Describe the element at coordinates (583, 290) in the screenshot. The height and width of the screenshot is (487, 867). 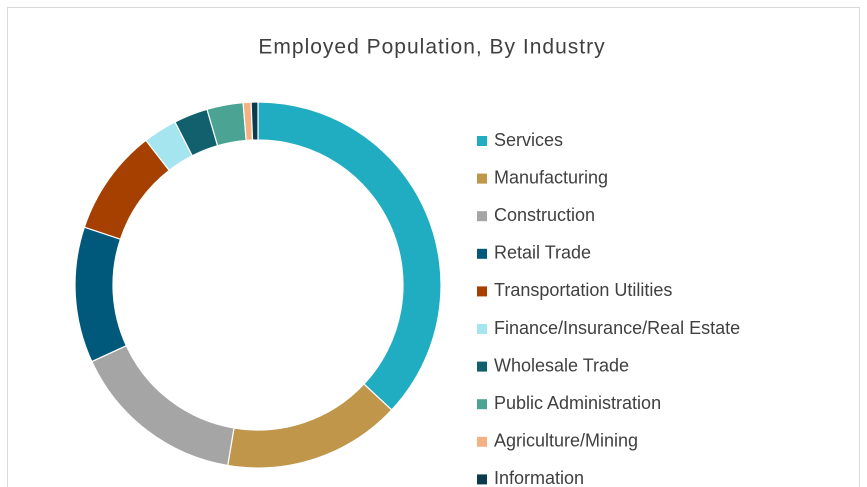
I see `legend-label: Transportation Utilities` at that location.